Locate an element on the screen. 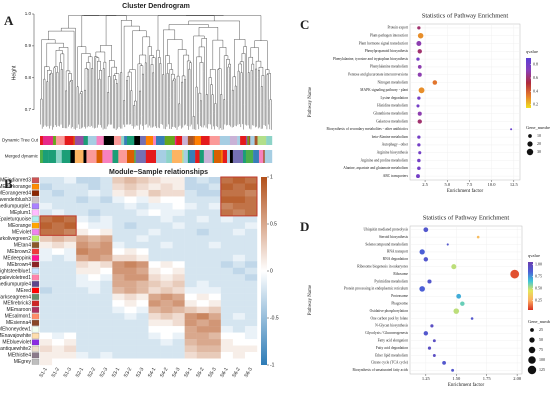 The image size is (550, 400). colorbar-tick-label: 1.00 is located at coordinates (538, 263).